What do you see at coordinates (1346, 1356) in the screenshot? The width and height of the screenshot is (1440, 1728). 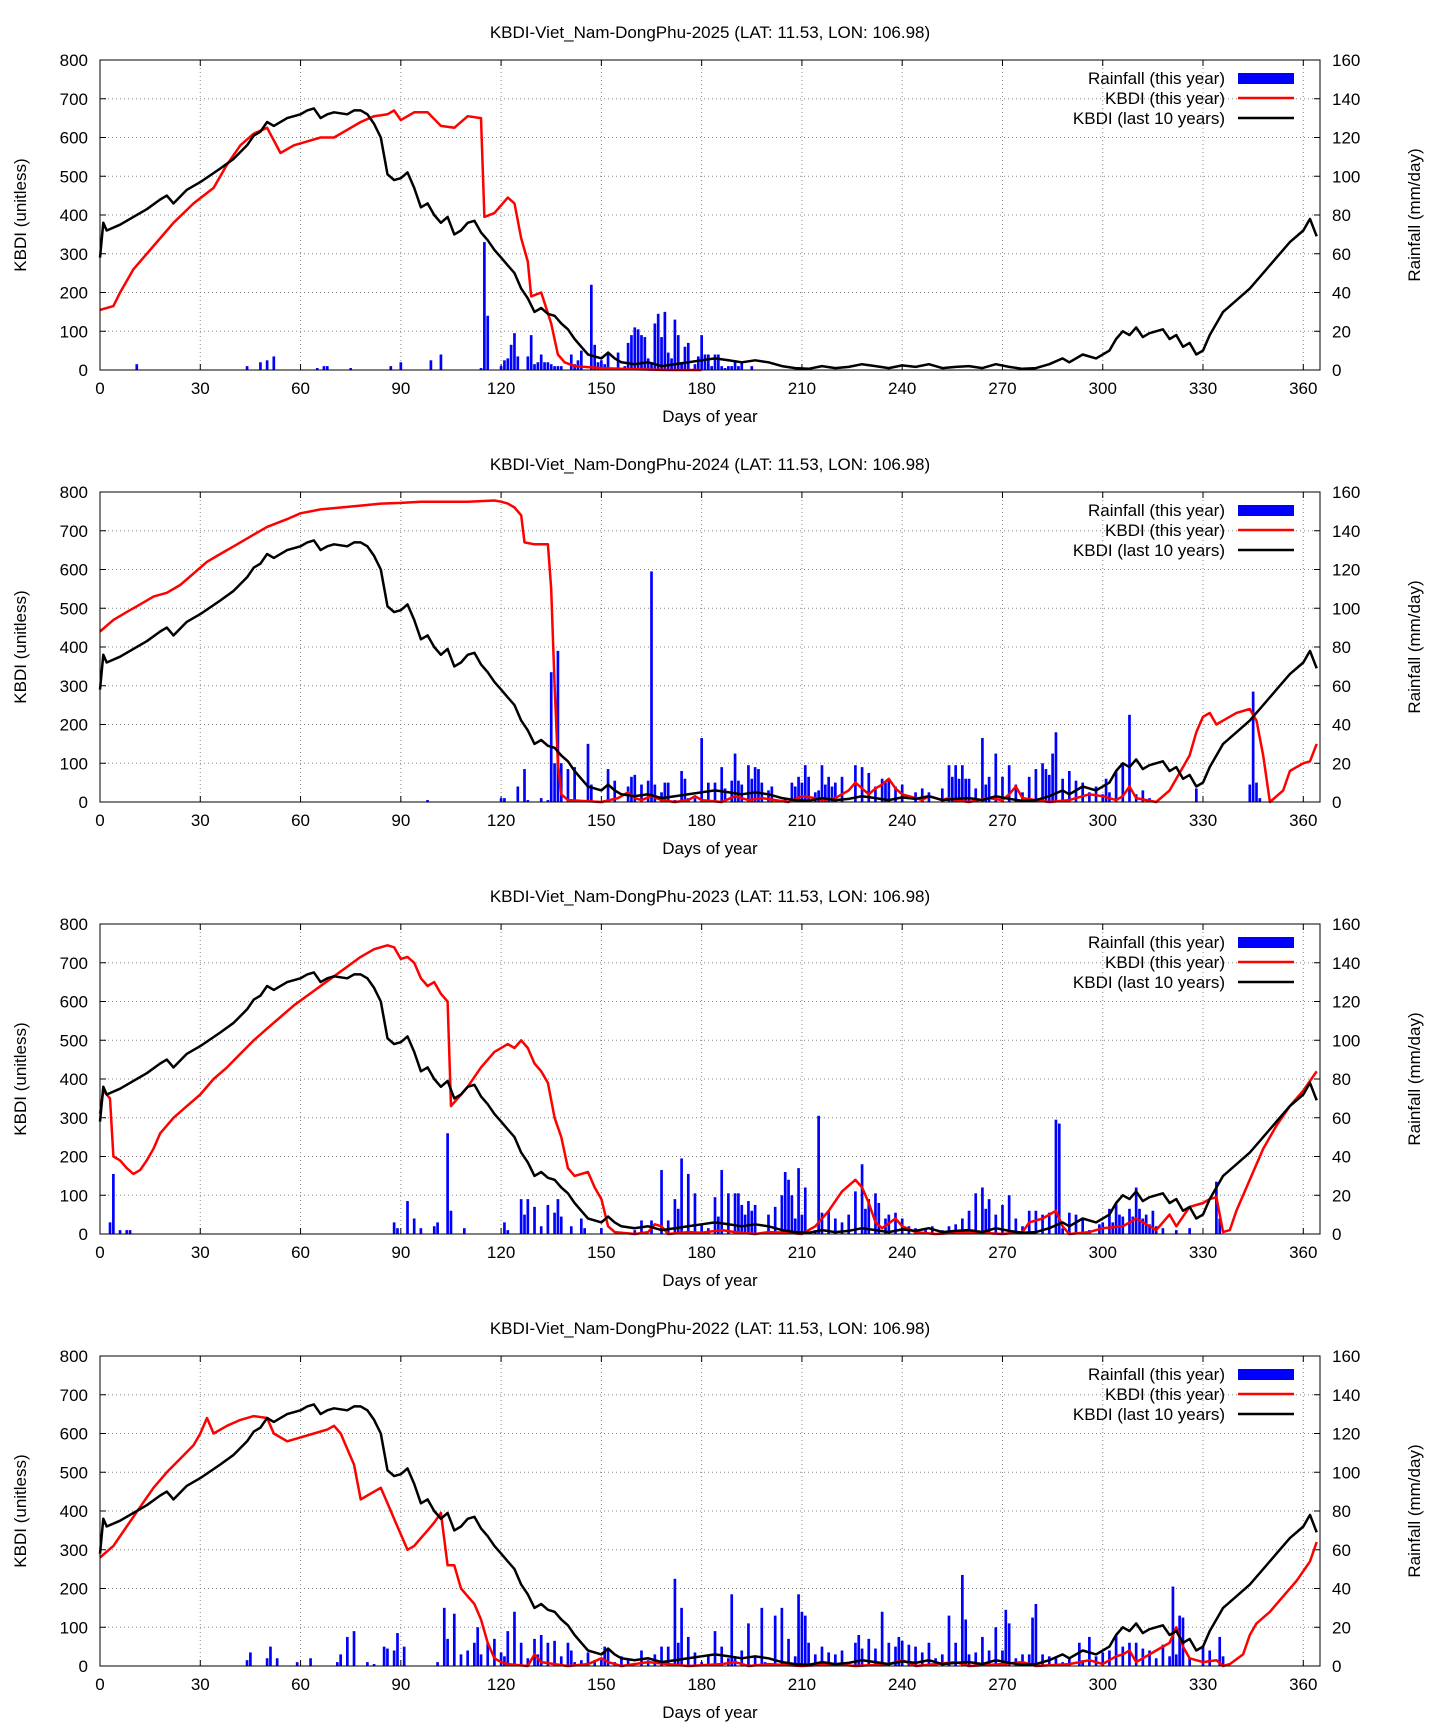 I see `y2-tick-label: 160` at bounding box center [1346, 1356].